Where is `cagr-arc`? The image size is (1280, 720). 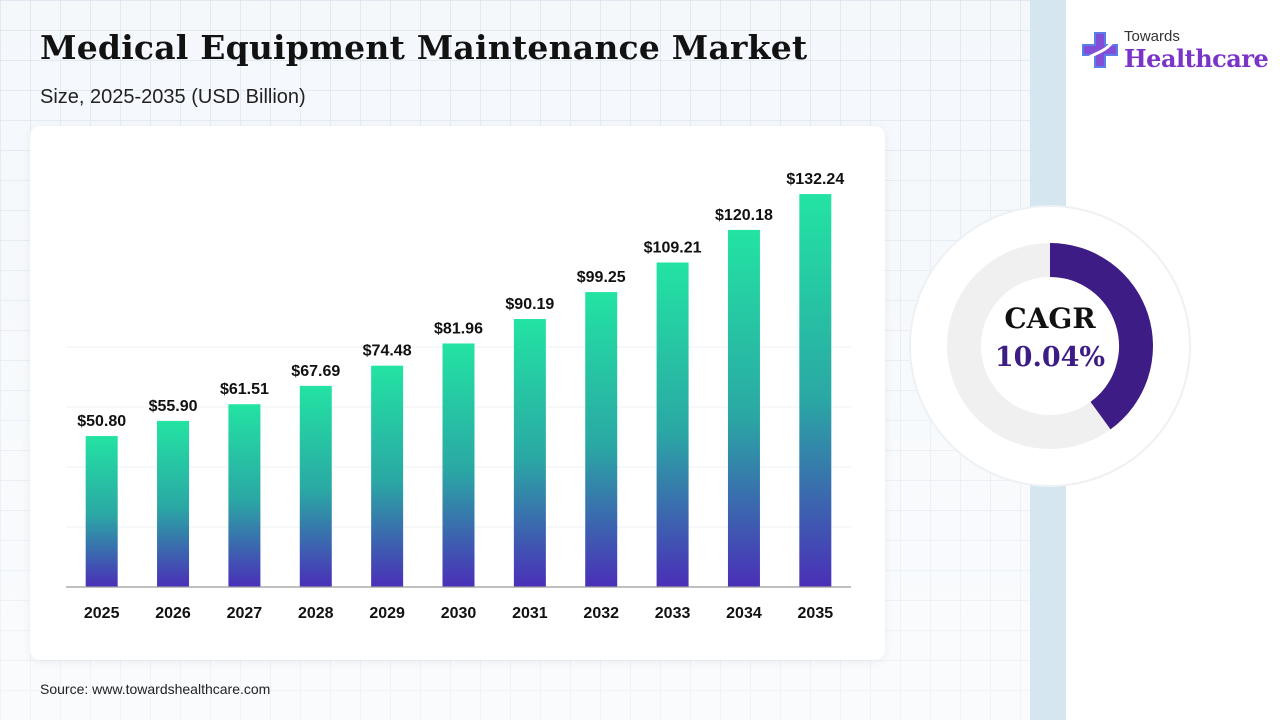
cagr-arc is located at coordinates (1101, 336).